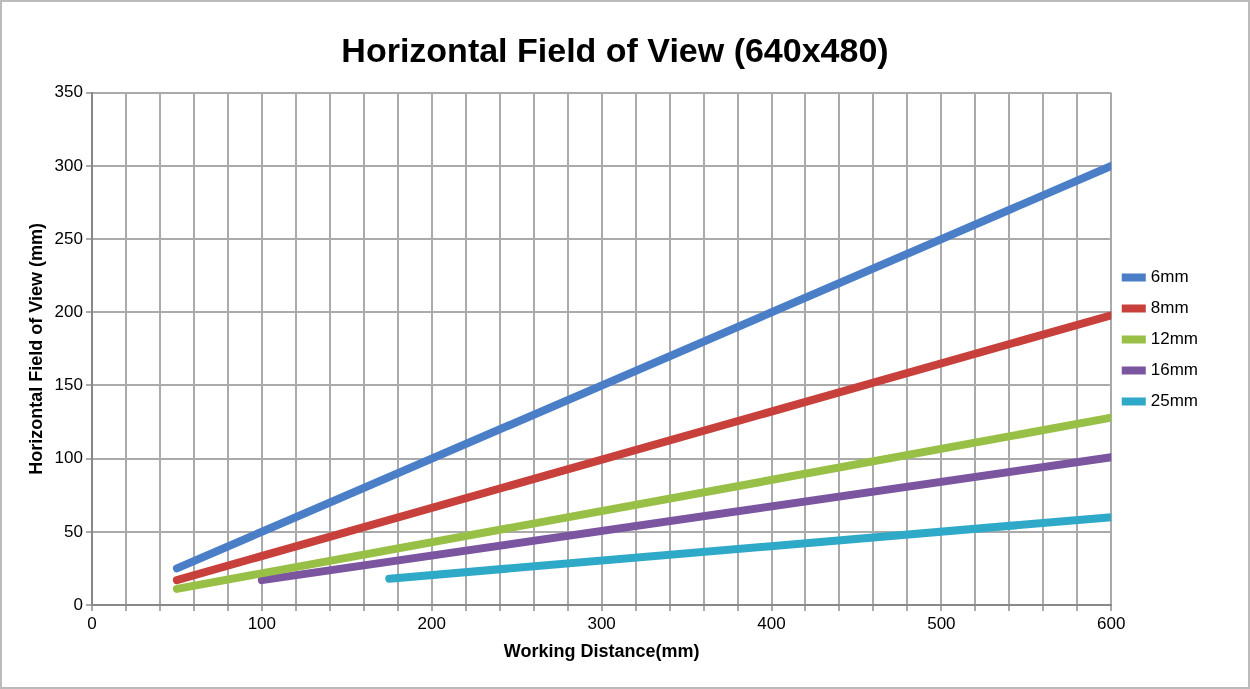 The height and width of the screenshot is (689, 1250). I want to click on legend-label: 6mm, so click(1169, 277).